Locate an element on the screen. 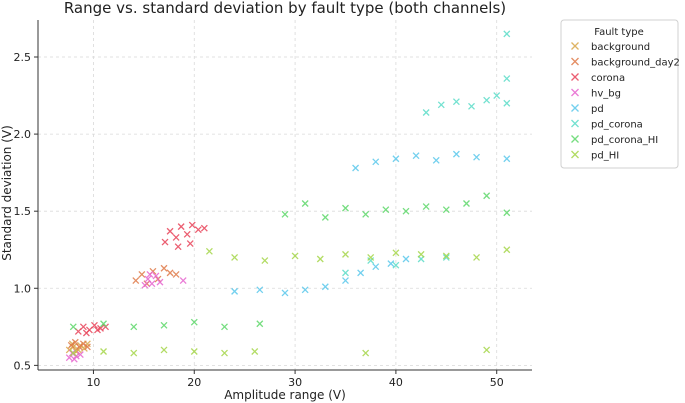 The width and height of the screenshot is (685, 403). legend-label: pd_corona is located at coordinates (617, 125).